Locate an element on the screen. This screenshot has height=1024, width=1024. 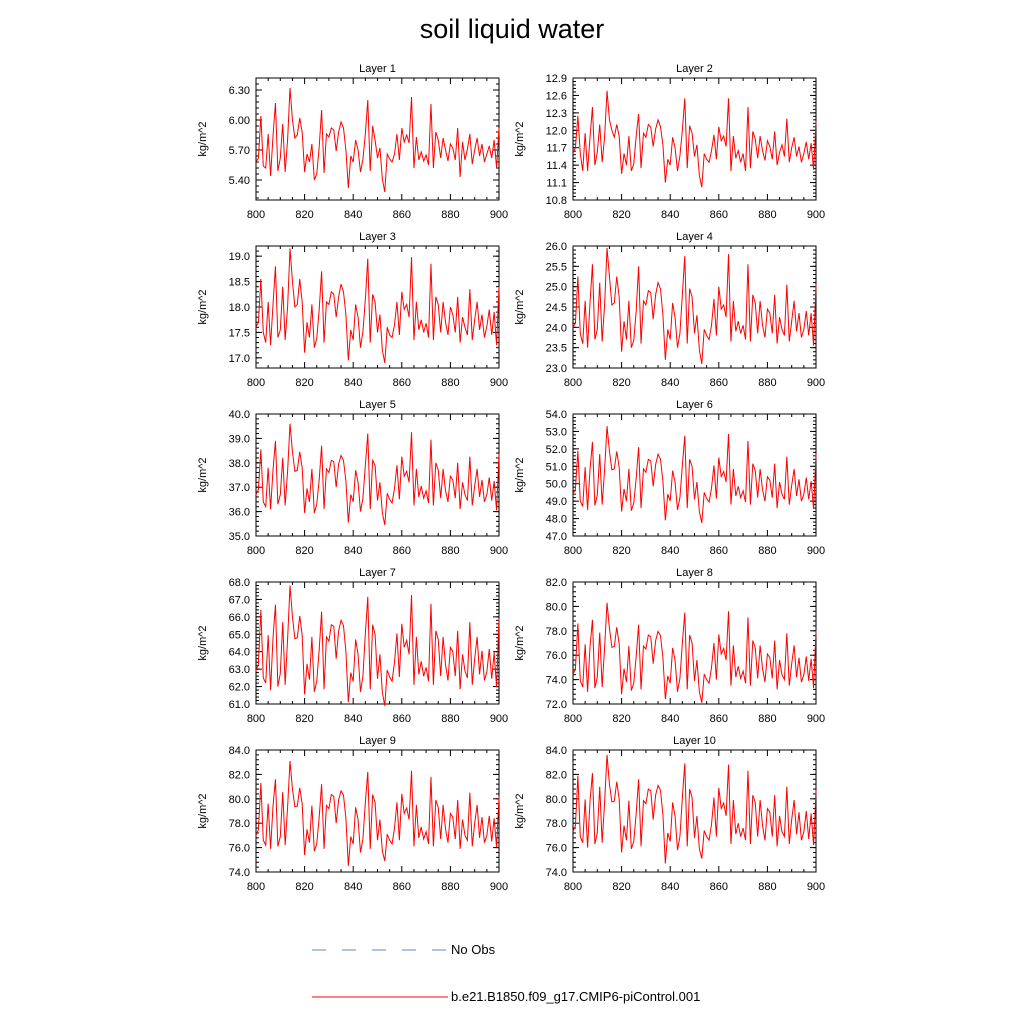
y-tick-label: 47.0 is located at coordinates (556, 537).